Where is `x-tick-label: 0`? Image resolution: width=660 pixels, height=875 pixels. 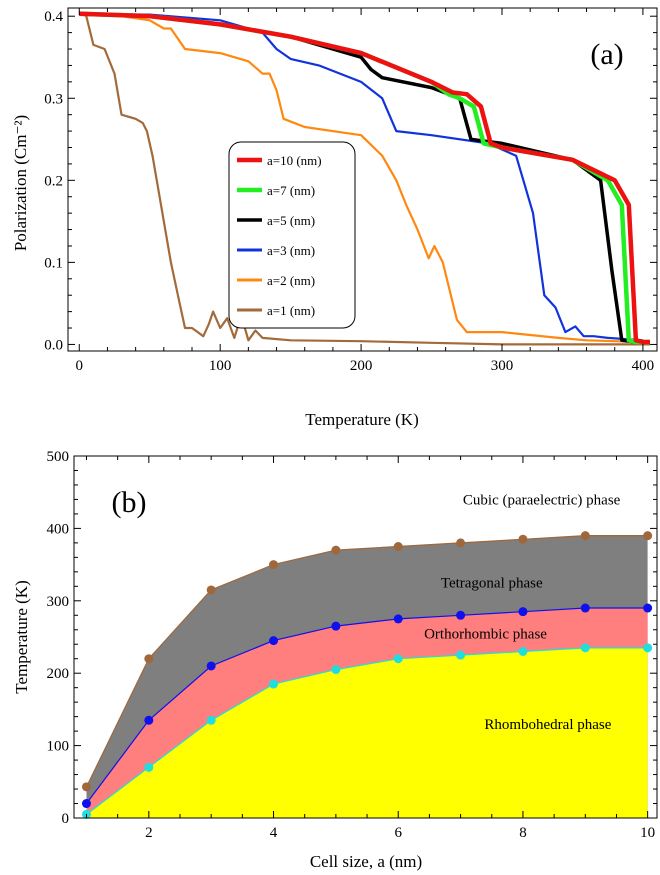 x-tick-label: 0 is located at coordinates (80, 366).